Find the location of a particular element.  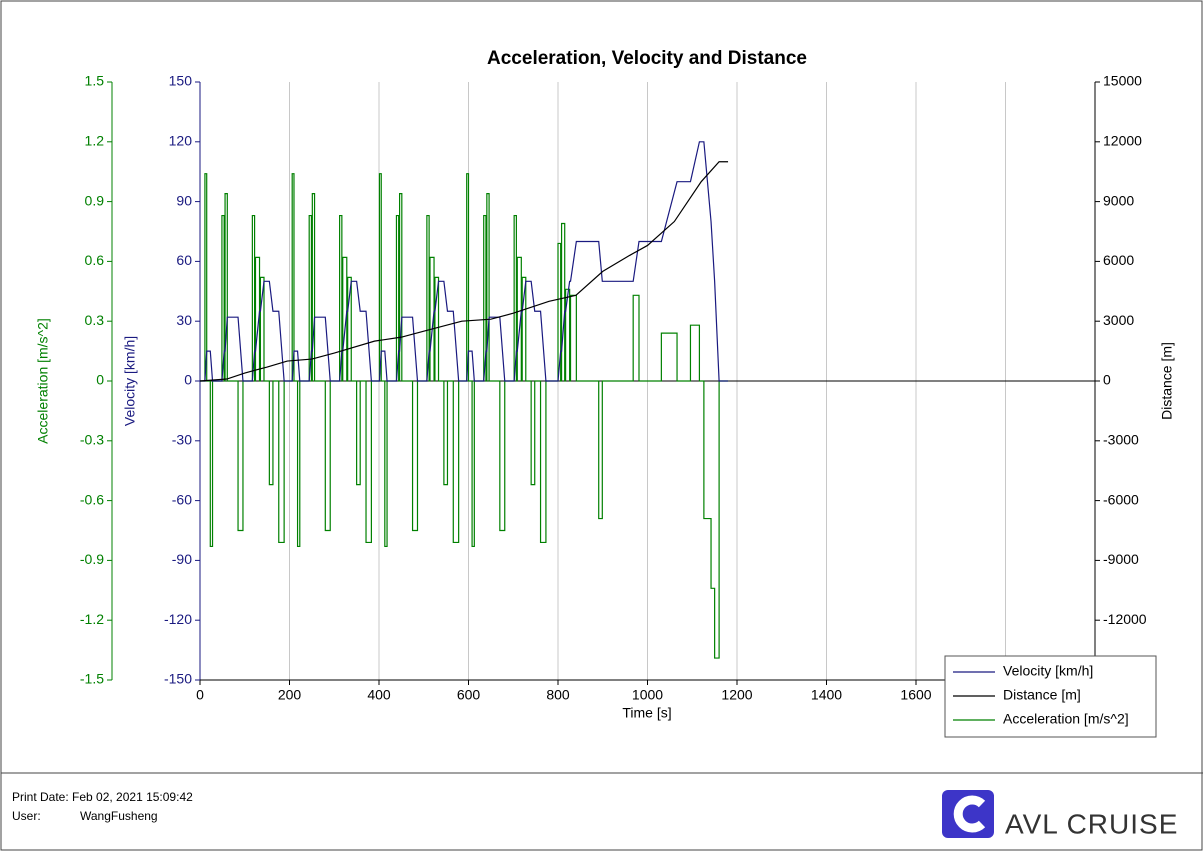

user-label: User: is located at coordinates (26, 816).